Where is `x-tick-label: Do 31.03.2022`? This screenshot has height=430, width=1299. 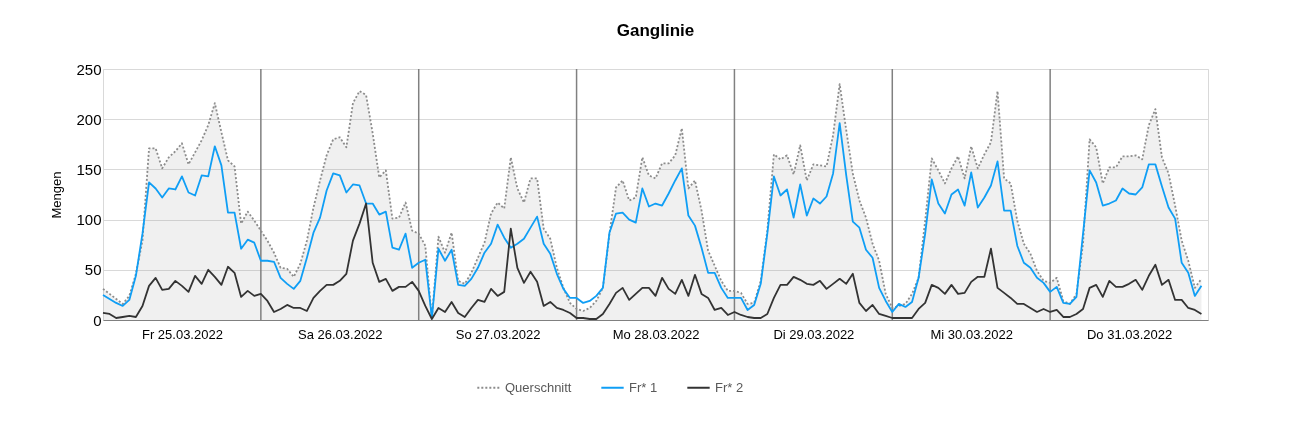
x-tick-label: Do 31.03.2022 is located at coordinates (1129, 334).